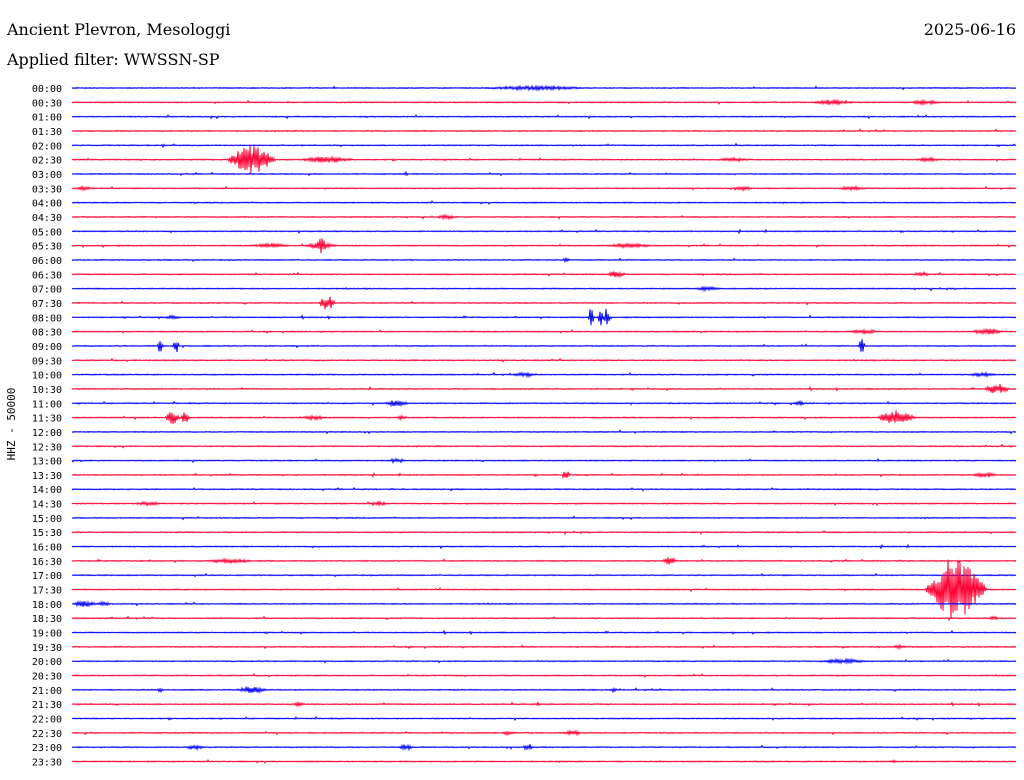 Image resolution: width=1024 pixels, height=780 pixels. What do you see at coordinates (47, 748) in the screenshot?
I see `row-time-label: 23:00` at bounding box center [47, 748].